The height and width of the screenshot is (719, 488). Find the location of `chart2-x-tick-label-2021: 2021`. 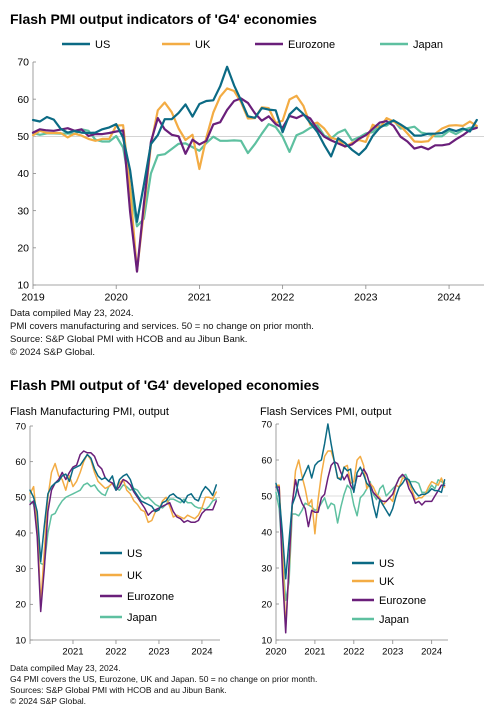

chart2-x-tick-label-2021: 2021 is located at coordinates (72, 652).